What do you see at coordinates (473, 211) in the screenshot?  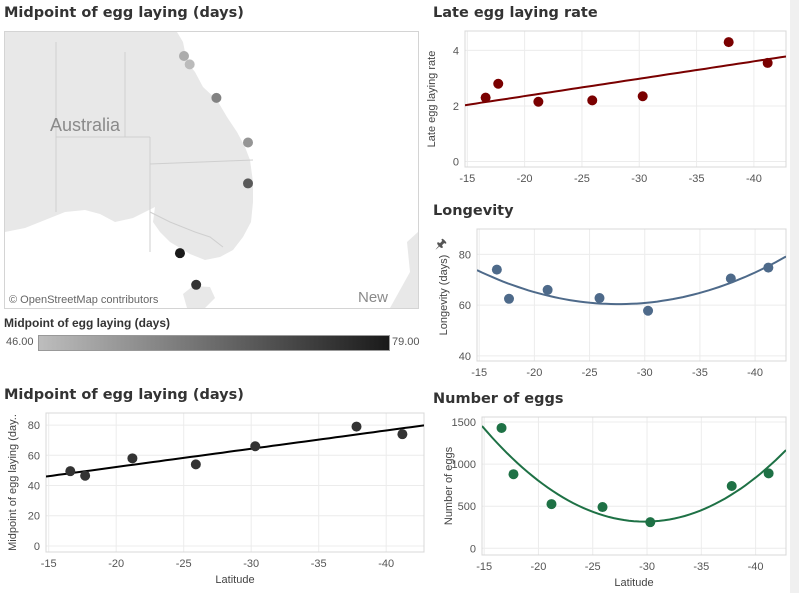 I see `longevity-chart-title: Longevity` at bounding box center [473, 211].